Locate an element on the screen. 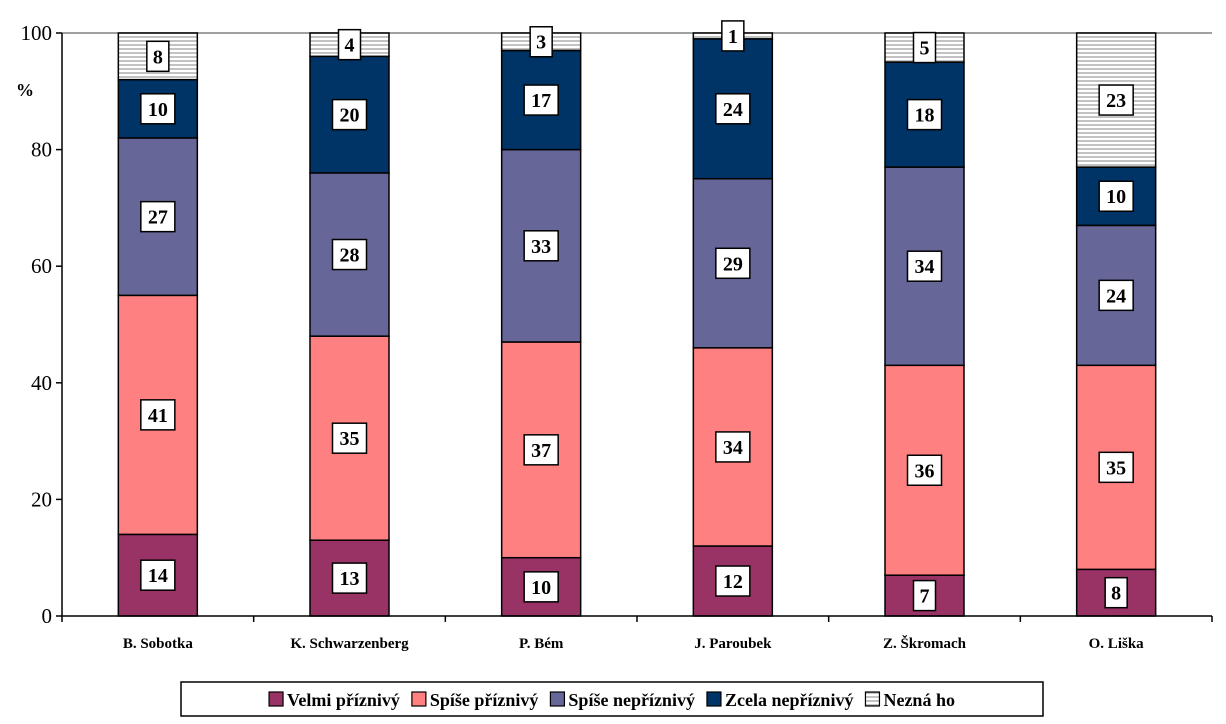 The image size is (1226, 724). data-label-4-1: 10 is located at coordinates (158, 110).